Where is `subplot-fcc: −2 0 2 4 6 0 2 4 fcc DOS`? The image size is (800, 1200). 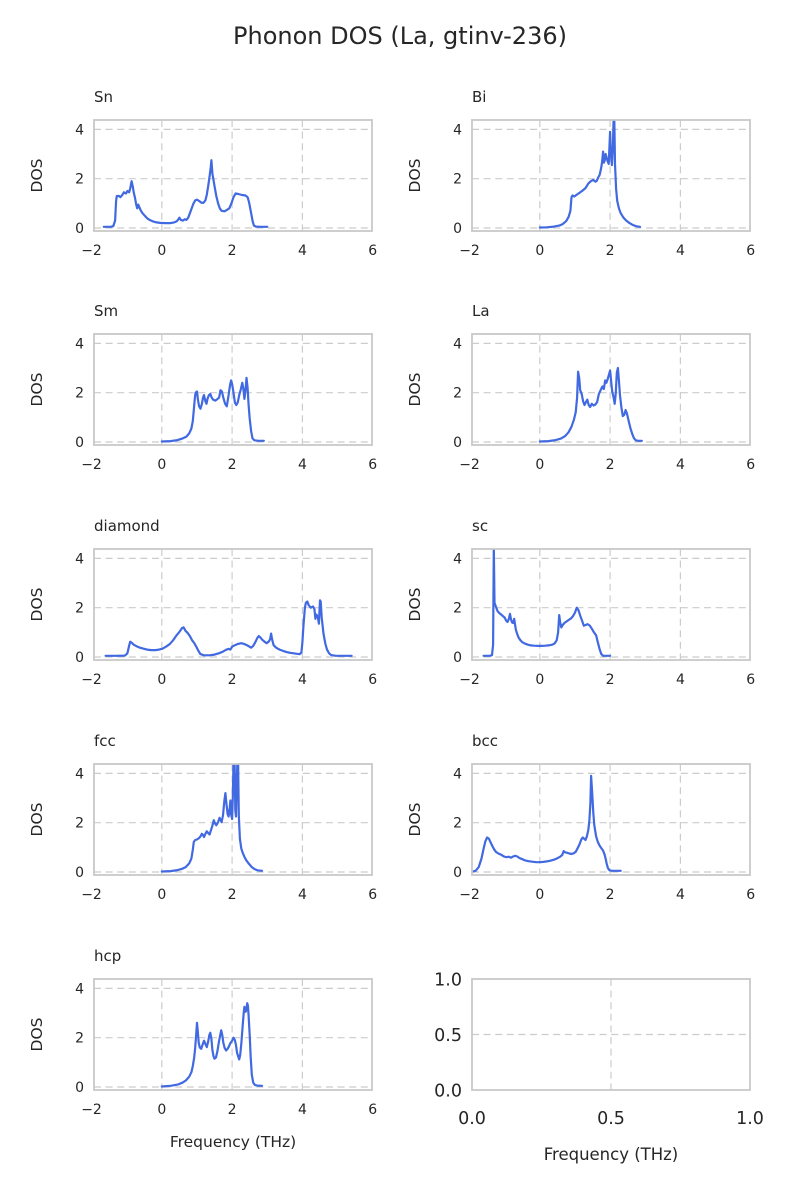 subplot-fcc: −2 0 2 4 6 0 2 4 fcc DOS is located at coordinates (202, 817).